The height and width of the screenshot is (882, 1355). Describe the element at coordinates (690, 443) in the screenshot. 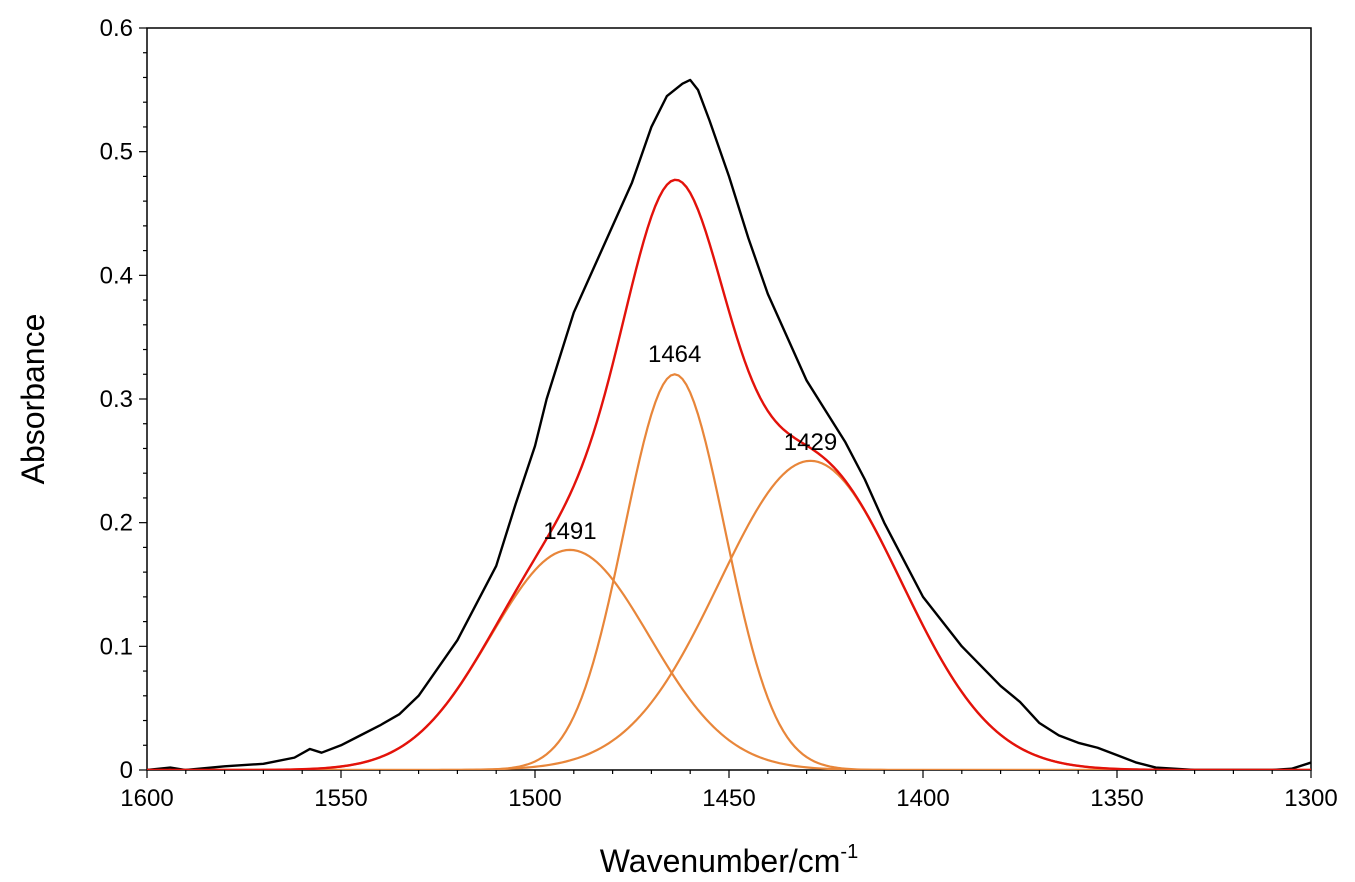

I see `peak-annotations: 1491 1464 1429` at that location.